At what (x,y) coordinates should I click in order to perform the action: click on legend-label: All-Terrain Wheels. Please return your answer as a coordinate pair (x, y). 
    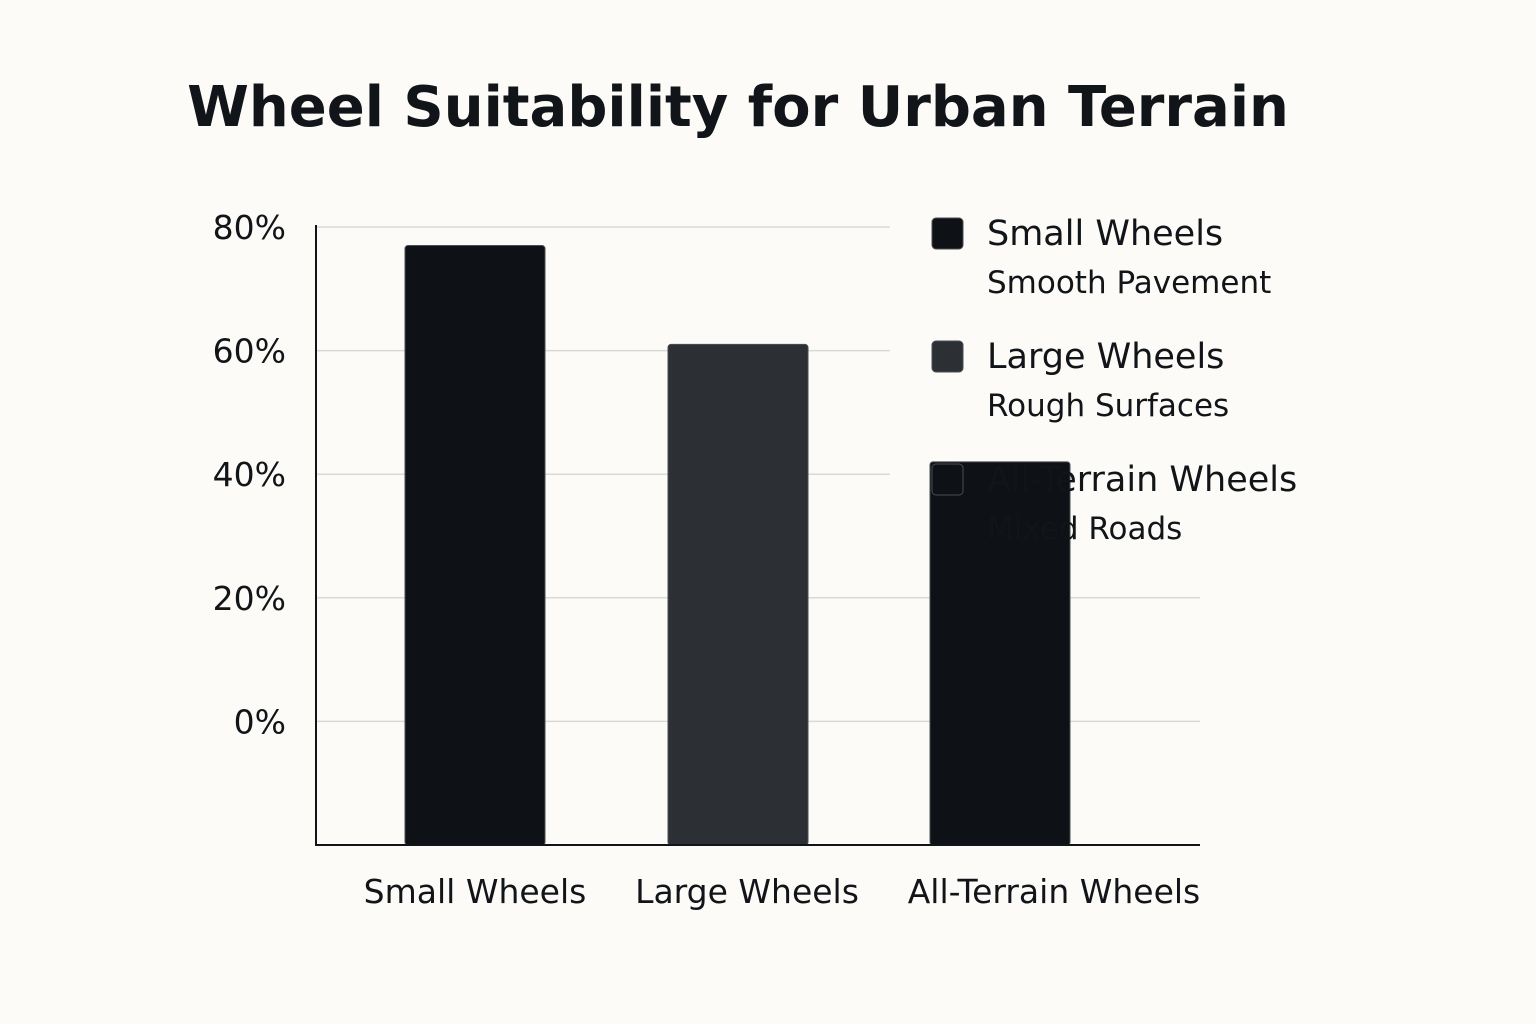
    Looking at the image, I should click on (1142, 480).